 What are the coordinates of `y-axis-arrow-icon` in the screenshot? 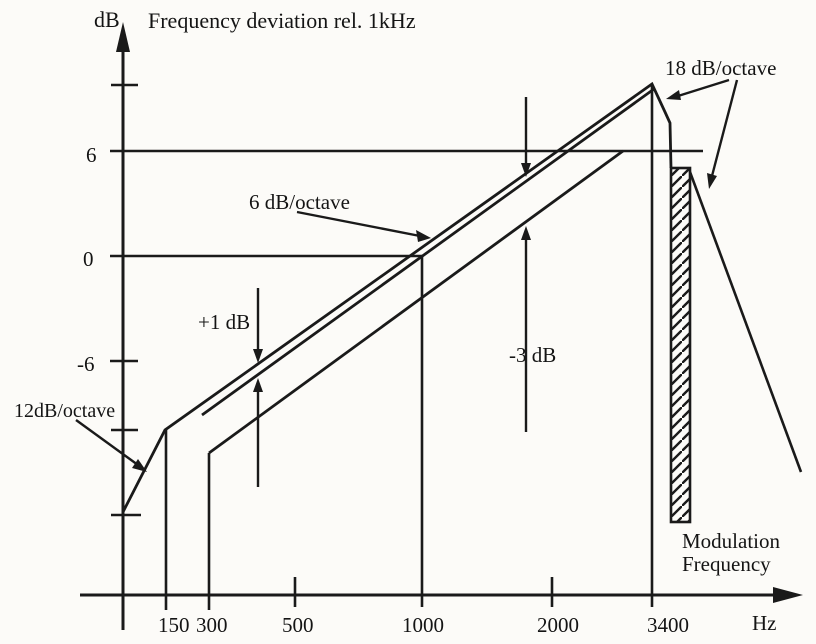 It's located at (123, 37).